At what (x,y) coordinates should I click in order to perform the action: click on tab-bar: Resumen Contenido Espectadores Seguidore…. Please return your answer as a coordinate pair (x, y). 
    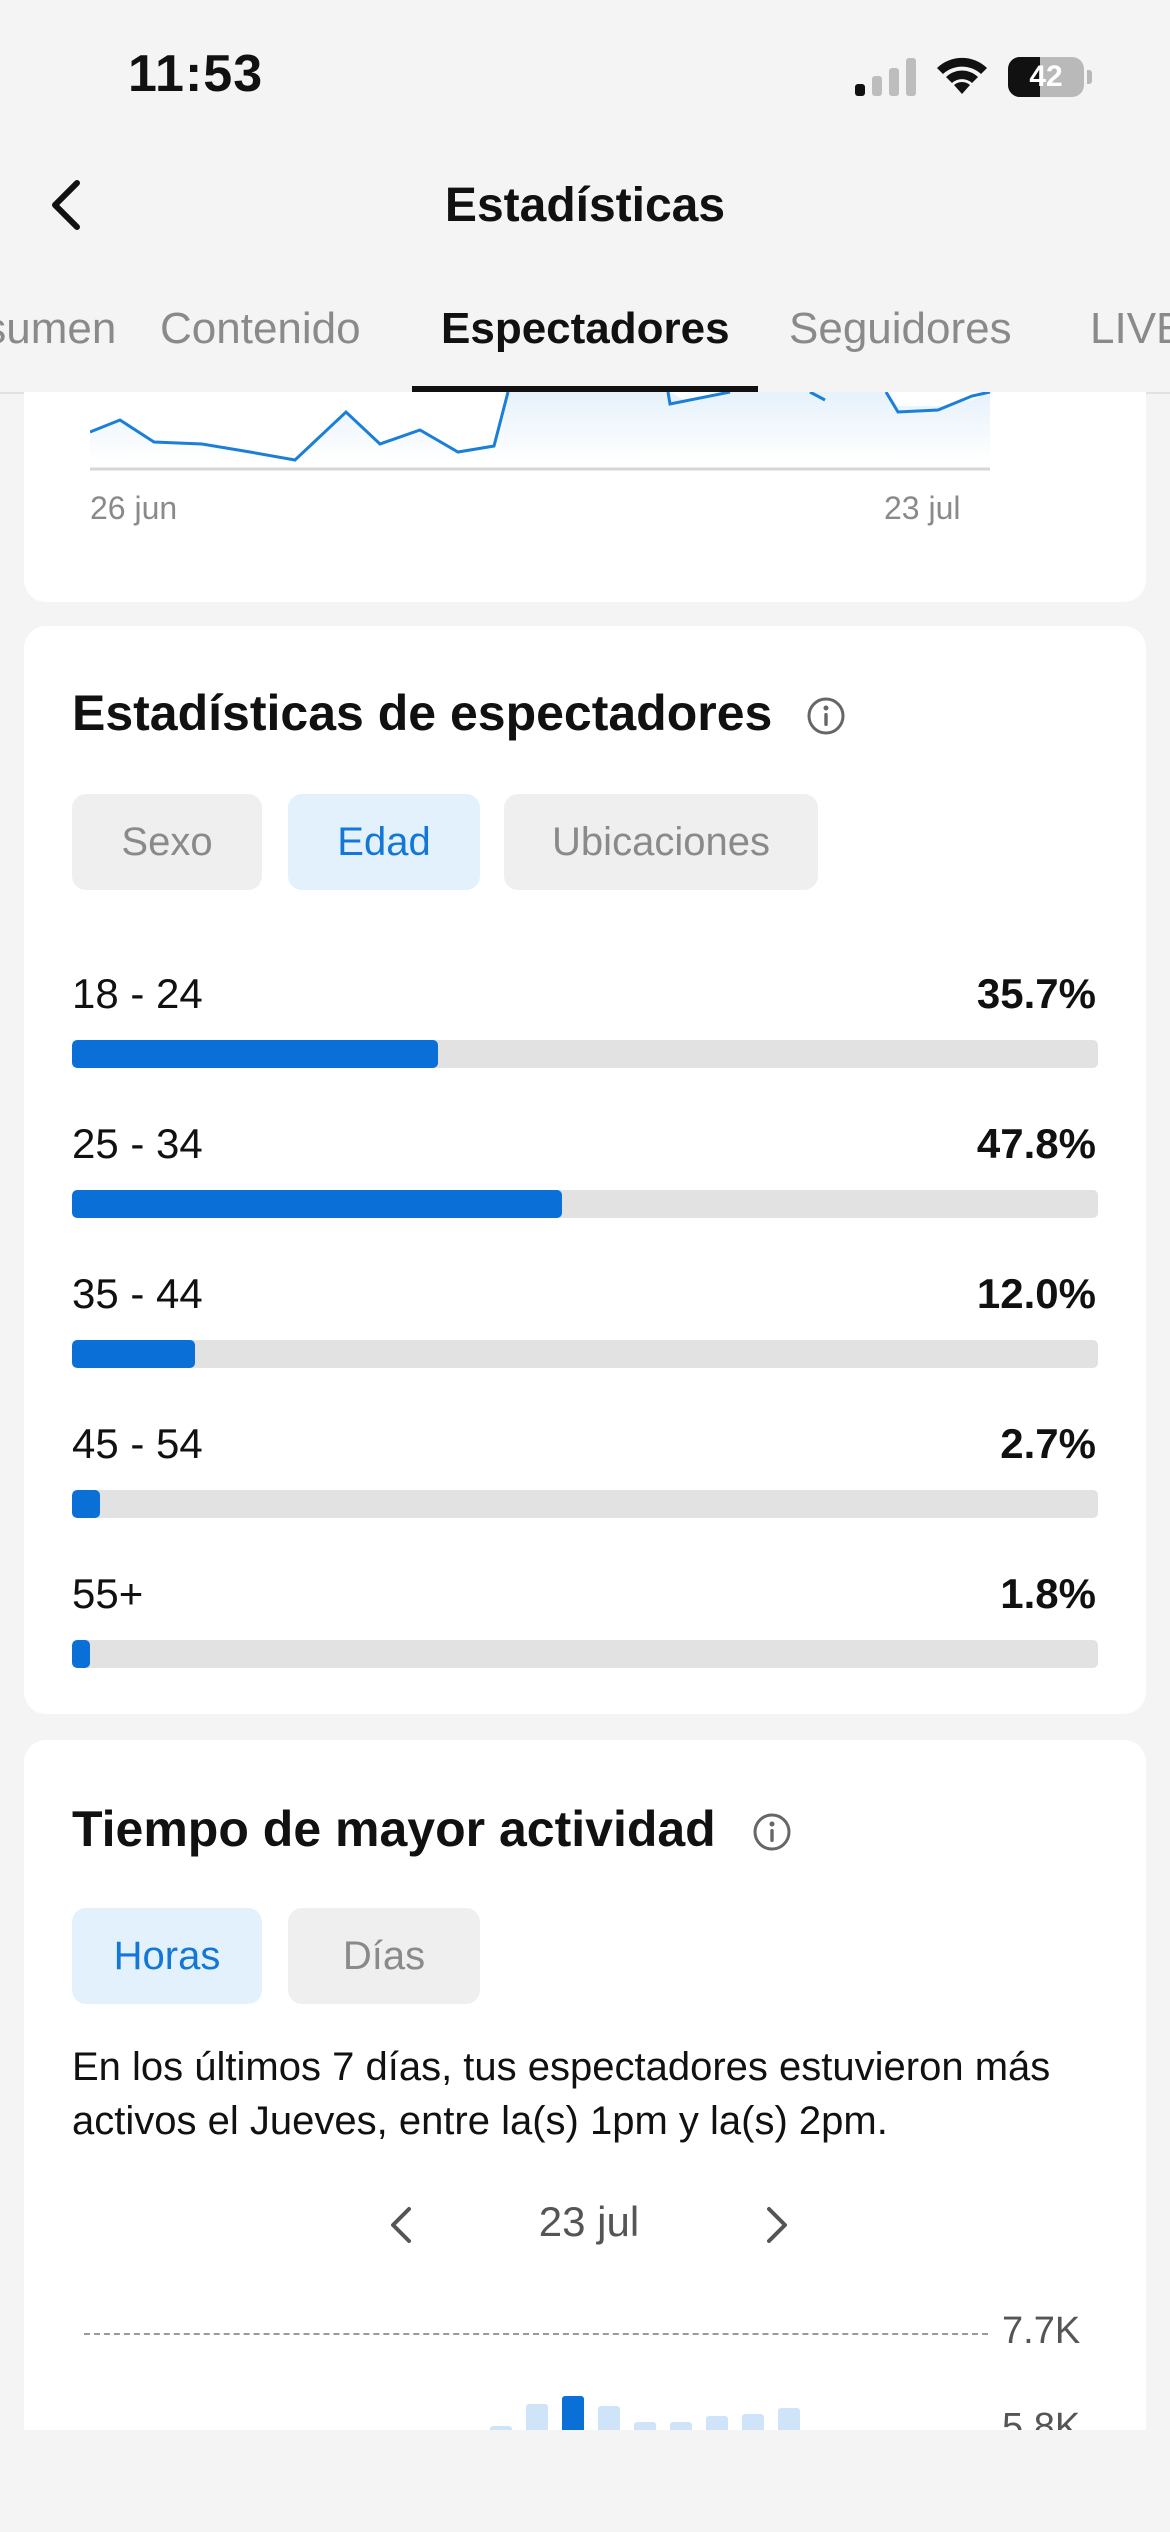
    Looking at the image, I should click on (585, 347).